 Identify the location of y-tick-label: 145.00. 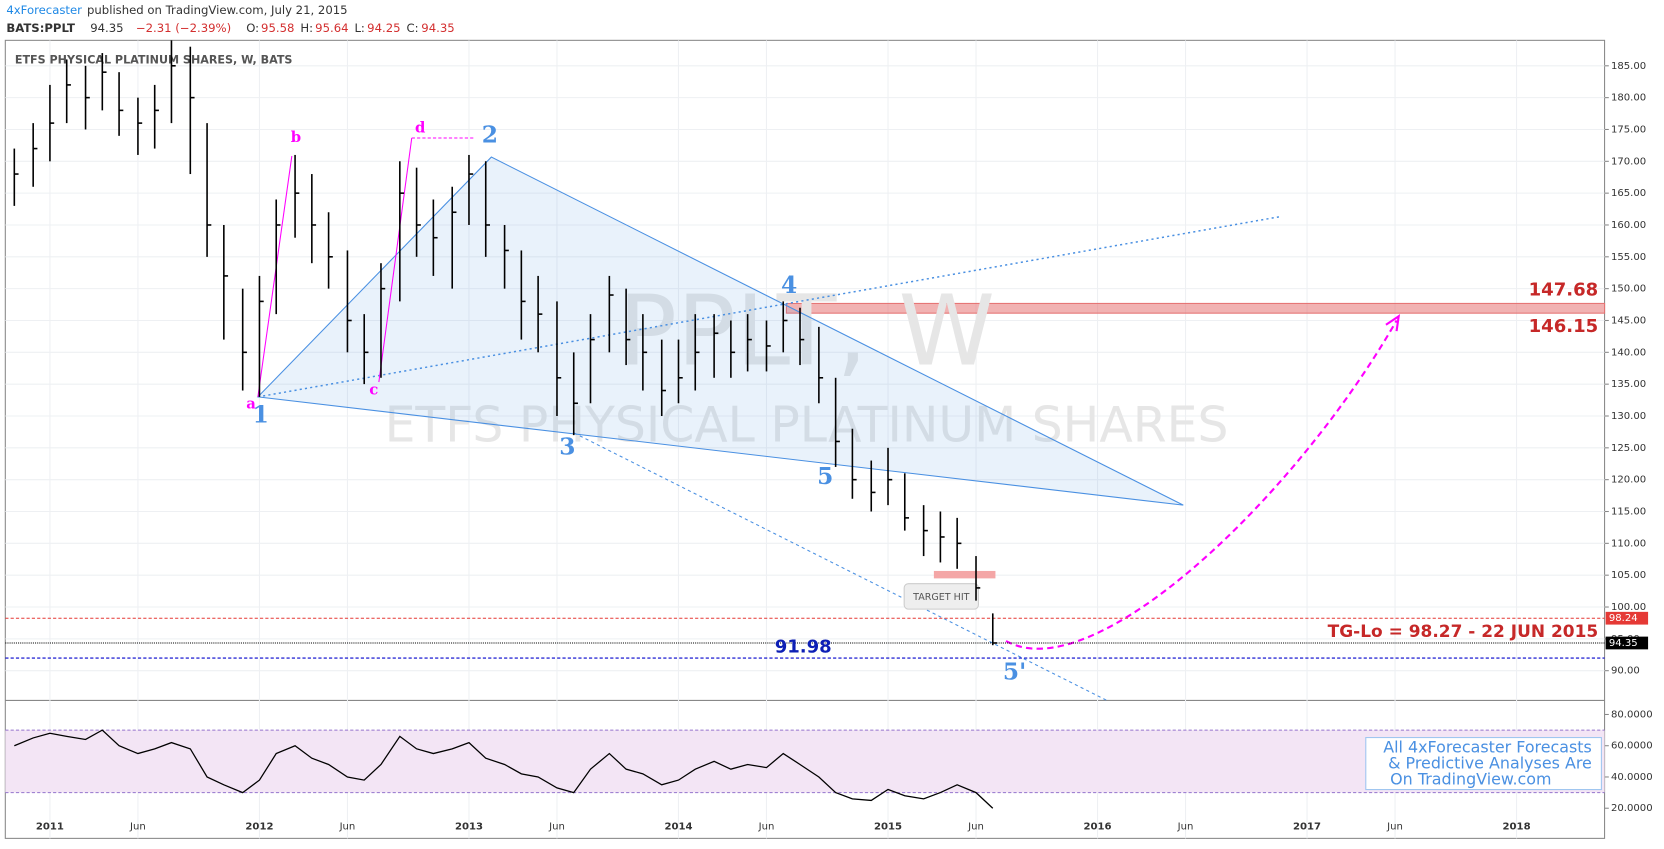
(1628, 320).